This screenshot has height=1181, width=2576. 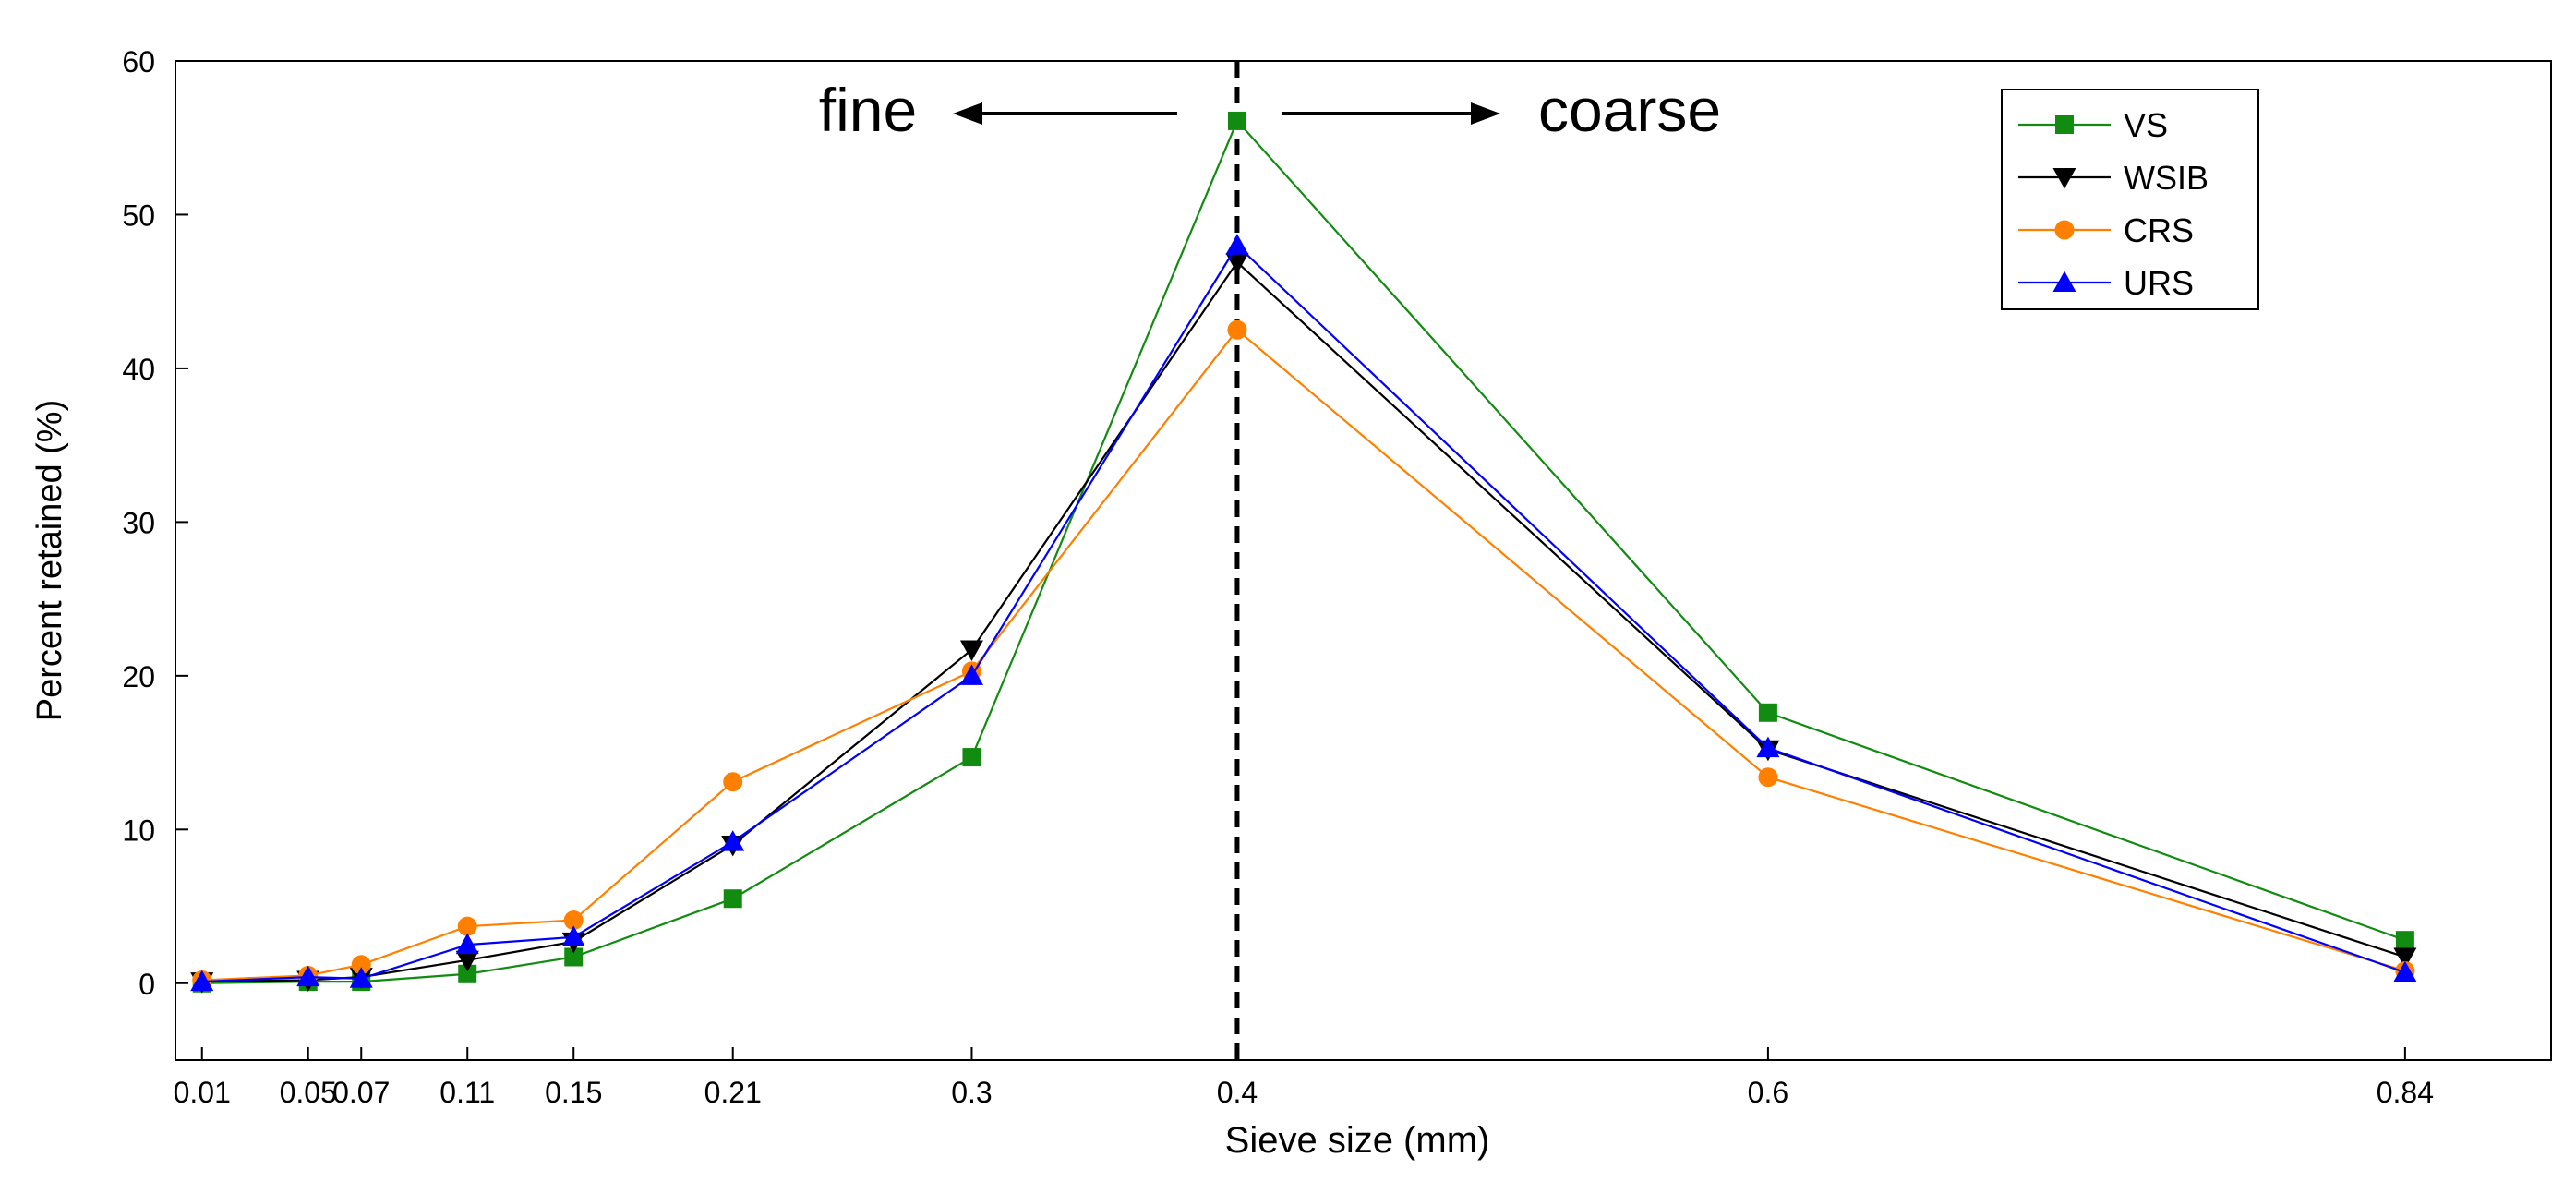 What do you see at coordinates (138, 677) in the screenshot?
I see `y-tick-label: 20` at bounding box center [138, 677].